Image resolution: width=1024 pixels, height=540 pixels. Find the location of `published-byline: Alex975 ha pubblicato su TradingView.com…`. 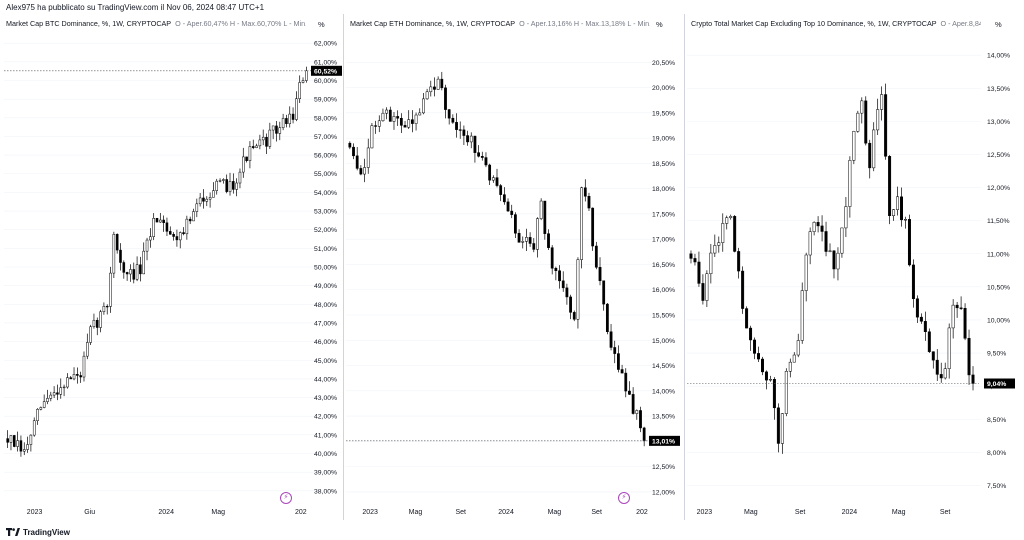

published-byline: Alex975 ha pubblicato su TradingView.com… is located at coordinates (135, 7).